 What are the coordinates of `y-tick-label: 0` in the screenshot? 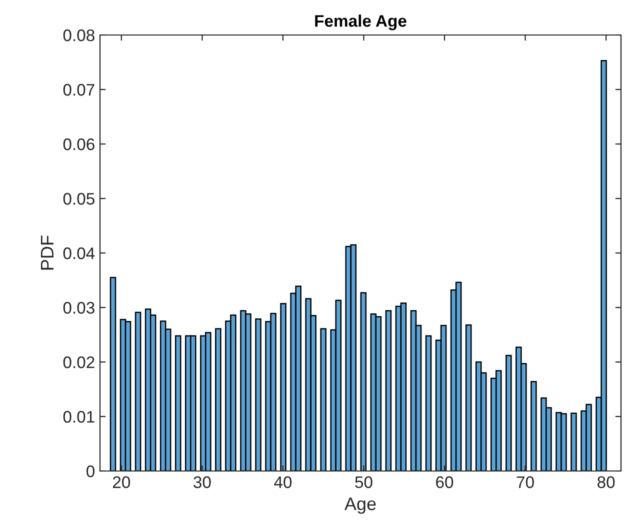 It's located at (90, 471).